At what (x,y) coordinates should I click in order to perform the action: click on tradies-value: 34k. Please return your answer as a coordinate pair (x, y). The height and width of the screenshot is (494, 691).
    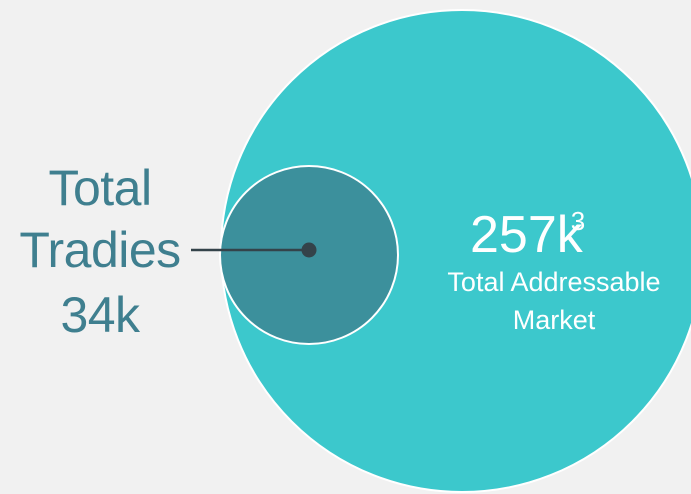
    Looking at the image, I should click on (100, 315).